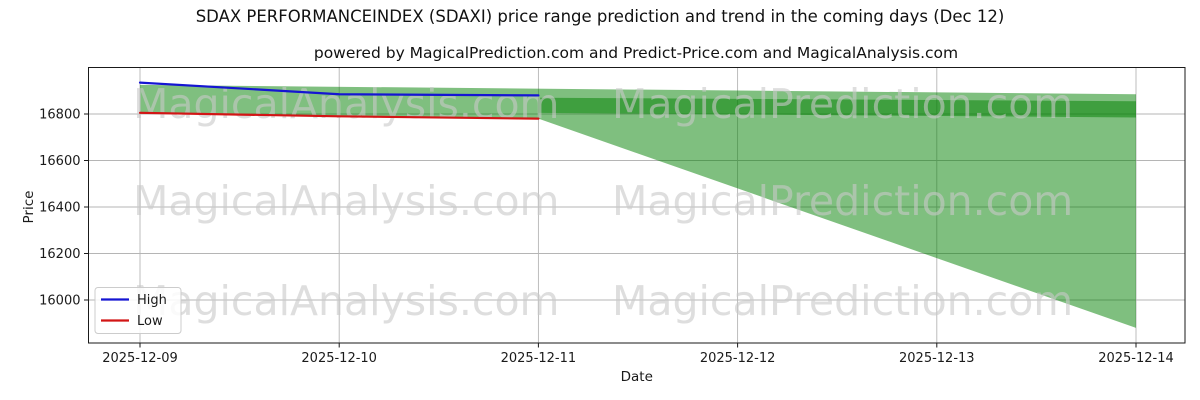 Image resolution: width=1200 pixels, height=400 pixels. What do you see at coordinates (837, 107) in the screenshot?
I see `forecast-core-band` at bounding box center [837, 107].